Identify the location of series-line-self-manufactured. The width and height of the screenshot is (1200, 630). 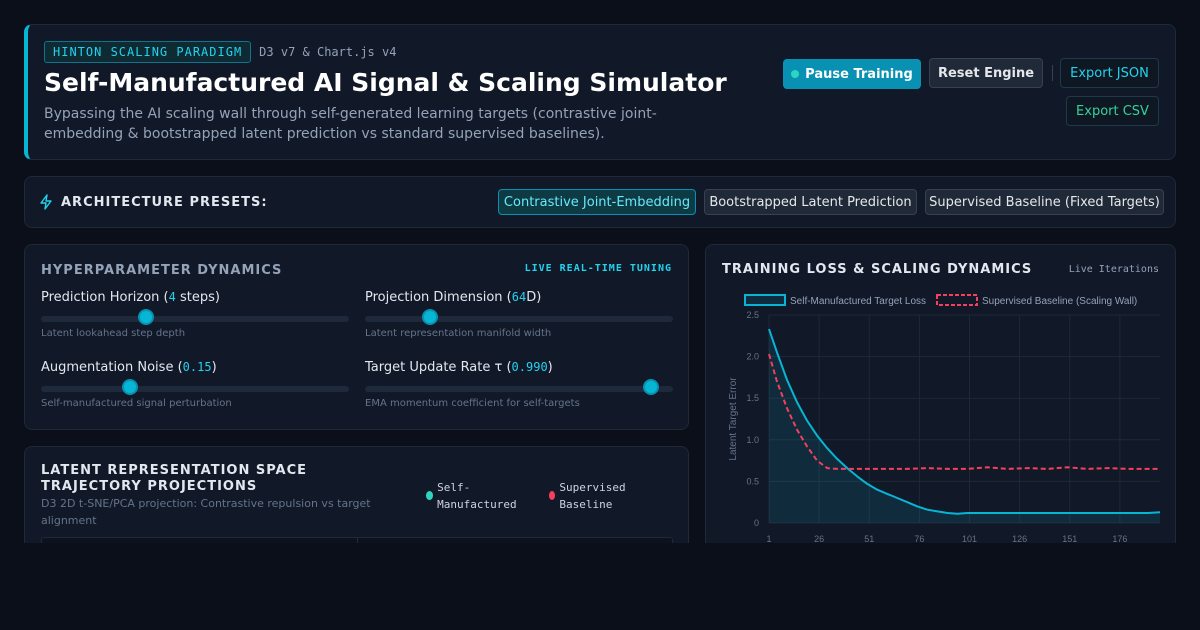
(964, 421).